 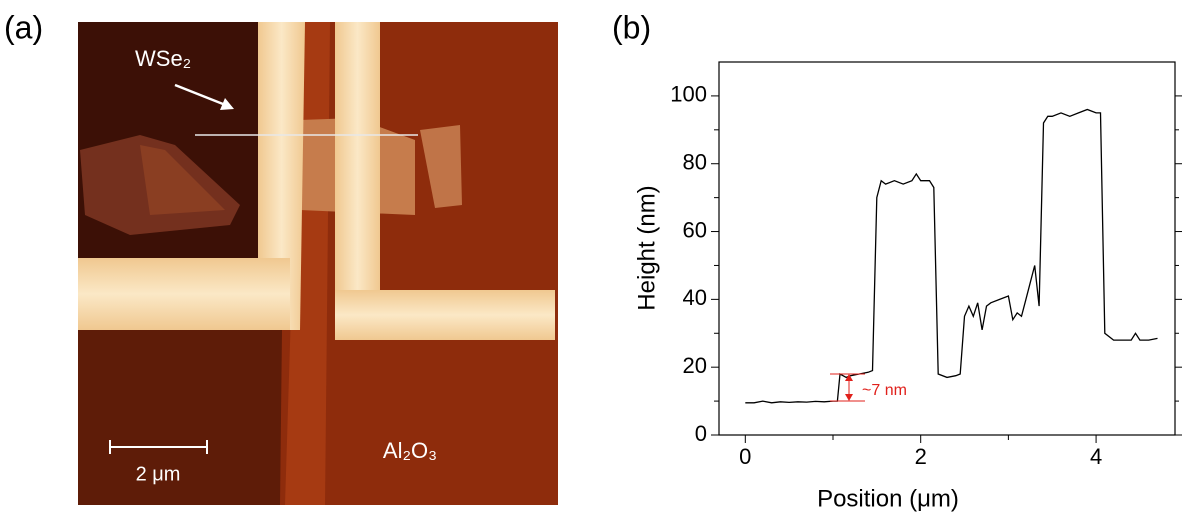 I want to click on x-axis-label: Position (μm), so click(x=888, y=498).